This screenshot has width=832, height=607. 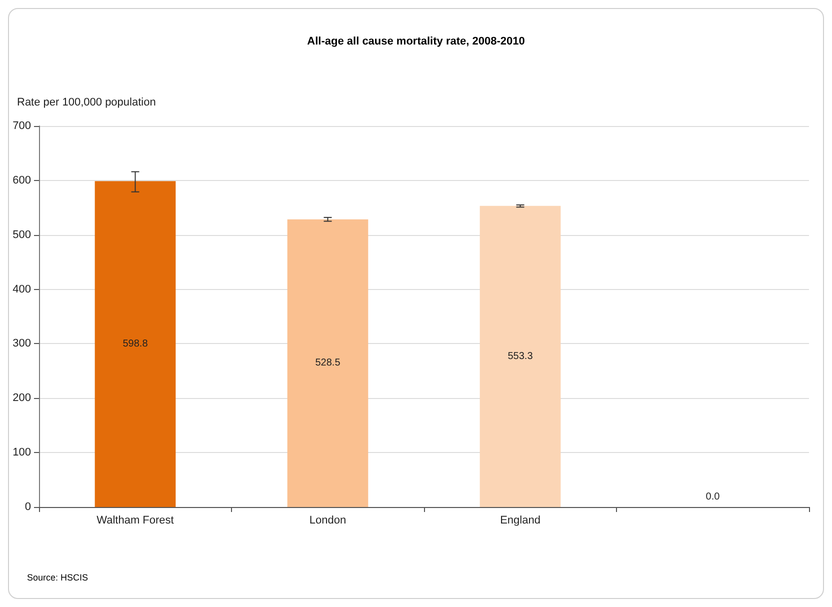 What do you see at coordinates (21, 234) in the screenshot?
I see `y-tick-label: 500` at bounding box center [21, 234].